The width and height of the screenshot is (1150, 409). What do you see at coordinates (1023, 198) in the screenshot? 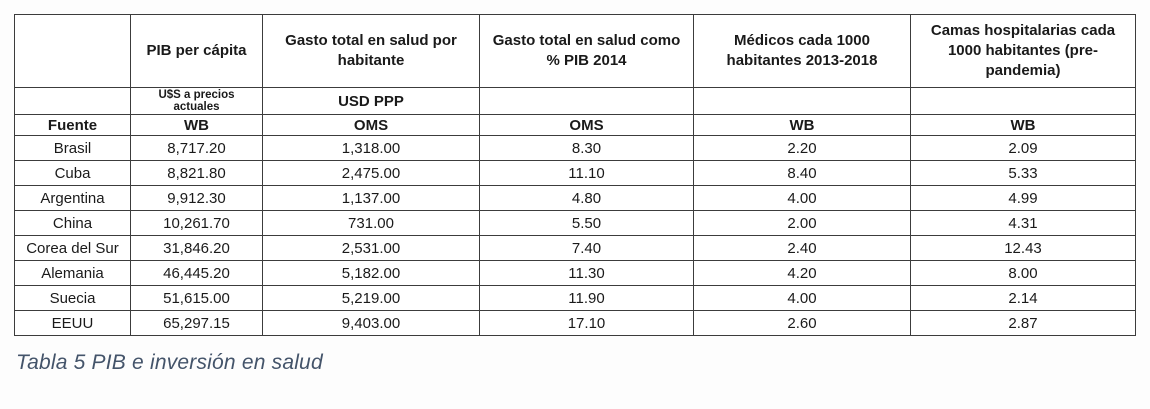
I see `value-cell: 4.99` at bounding box center [1023, 198].